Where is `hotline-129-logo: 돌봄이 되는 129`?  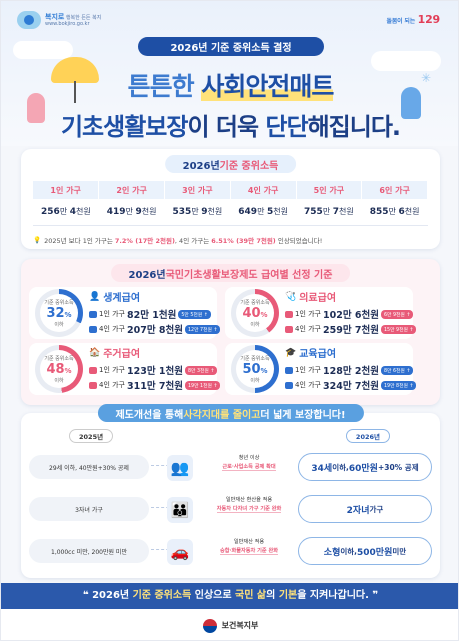
hotline-129-logo: 돌봄이 되는 129 is located at coordinates (413, 19).